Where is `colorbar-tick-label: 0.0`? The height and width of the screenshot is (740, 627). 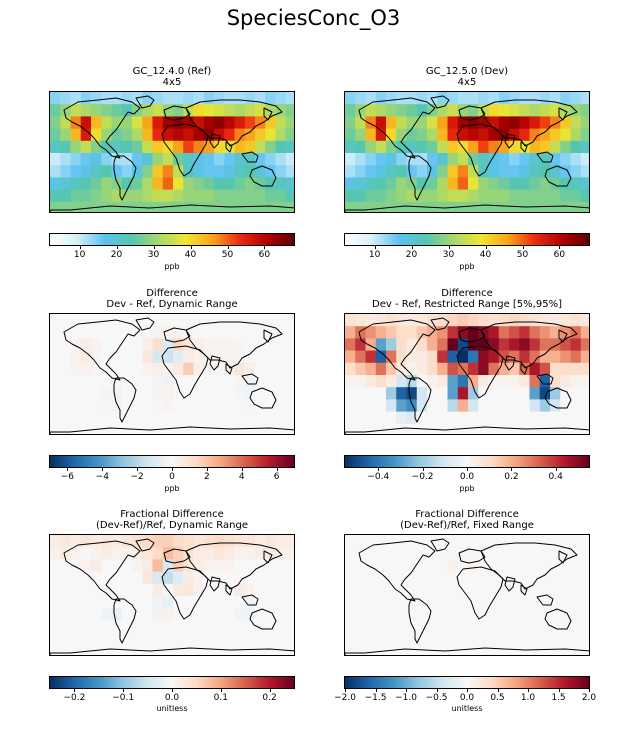 colorbar-tick-label: 0.0 is located at coordinates (467, 477).